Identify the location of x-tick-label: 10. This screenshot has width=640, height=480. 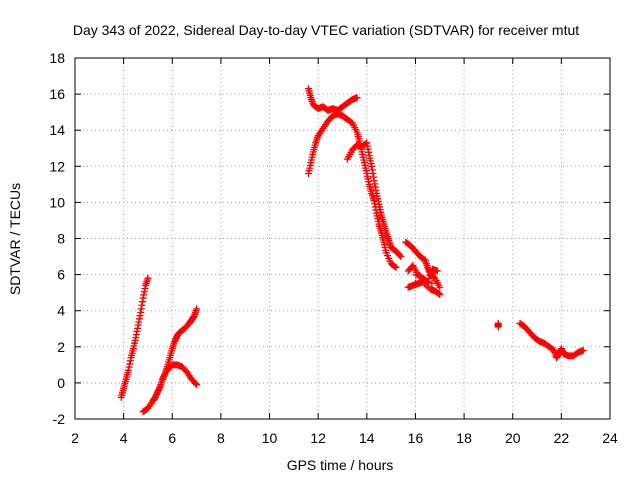
(270, 438).